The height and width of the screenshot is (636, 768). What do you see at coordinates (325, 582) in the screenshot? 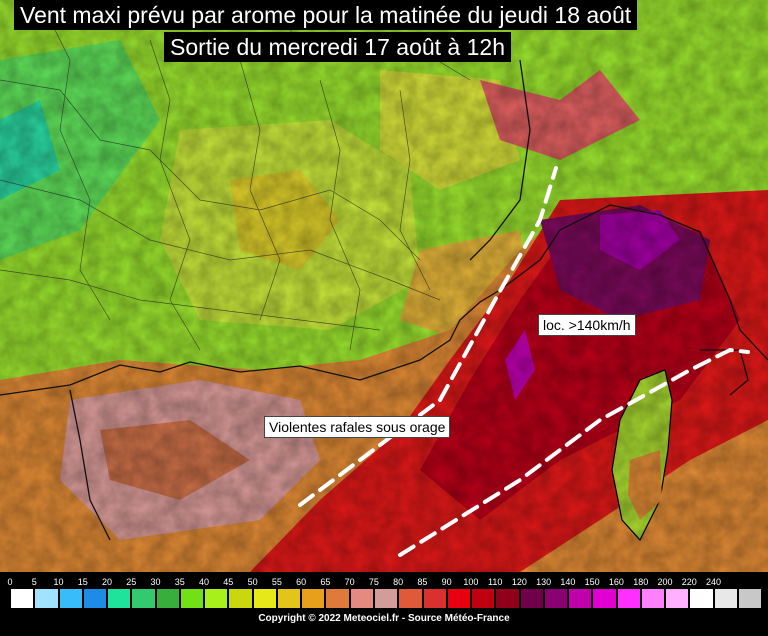
I see `legend-tick: 65` at bounding box center [325, 582].